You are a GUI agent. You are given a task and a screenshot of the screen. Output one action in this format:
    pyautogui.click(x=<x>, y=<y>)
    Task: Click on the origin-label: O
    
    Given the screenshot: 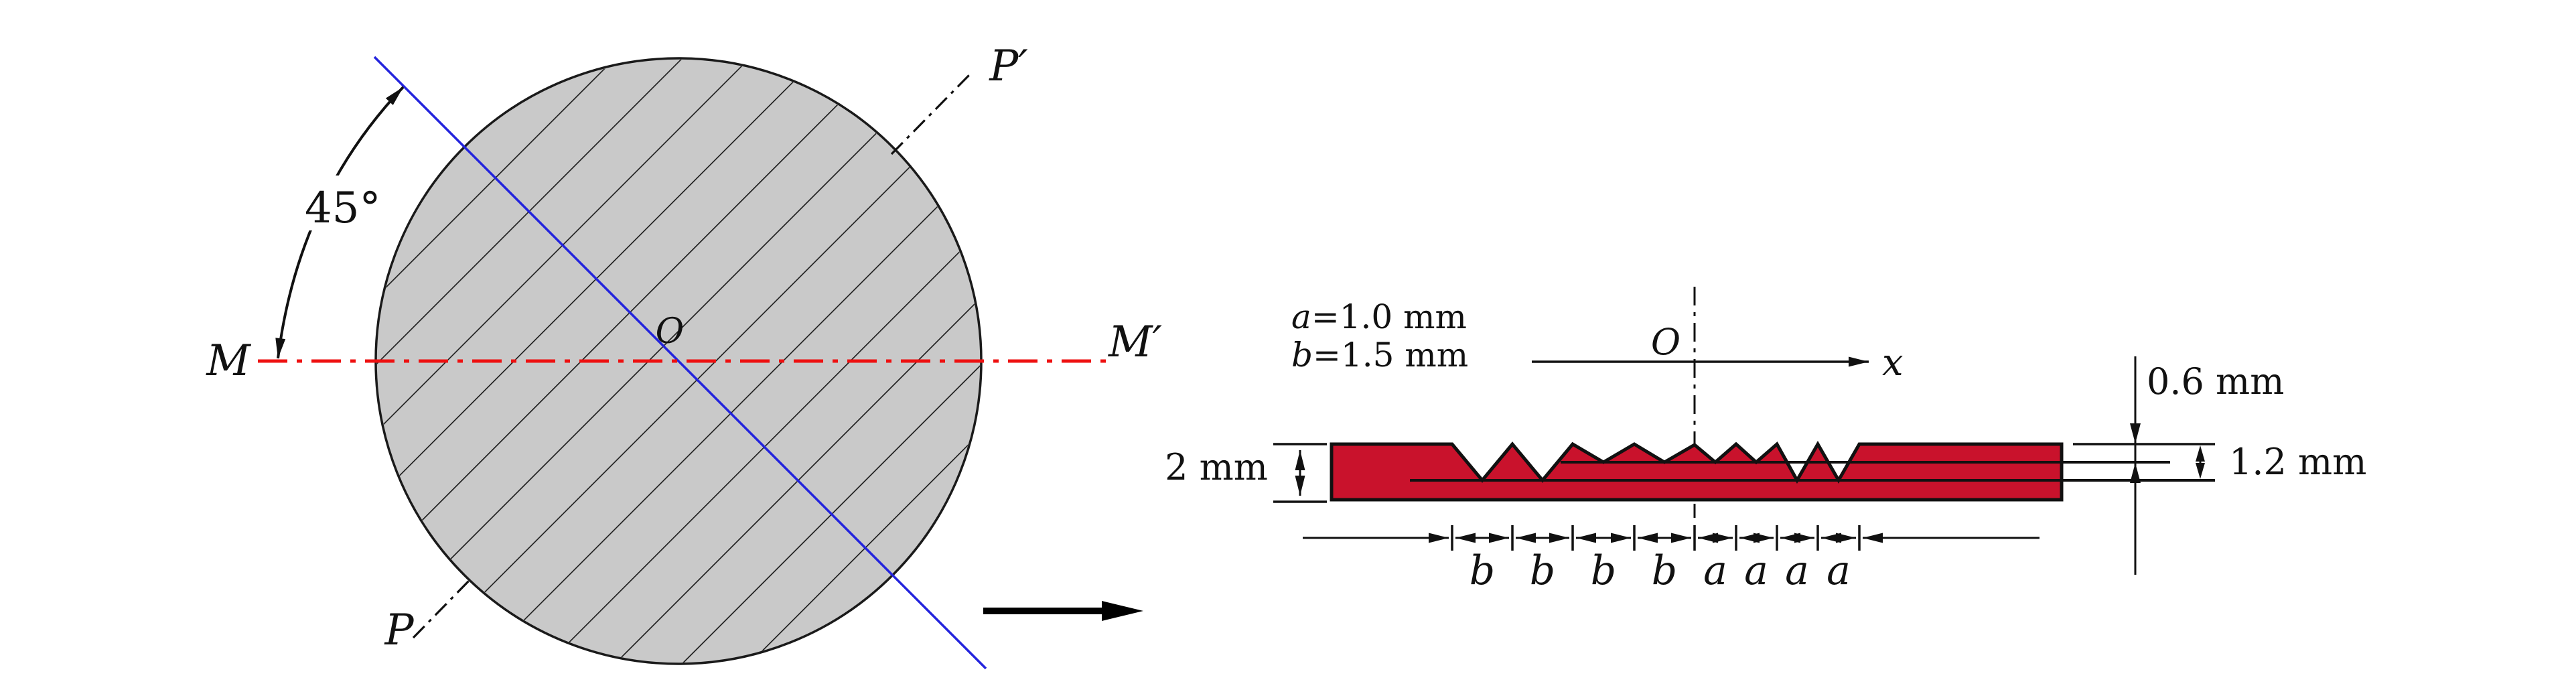 What is the action you would take?
    pyautogui.click(x=1665, y=342)
    